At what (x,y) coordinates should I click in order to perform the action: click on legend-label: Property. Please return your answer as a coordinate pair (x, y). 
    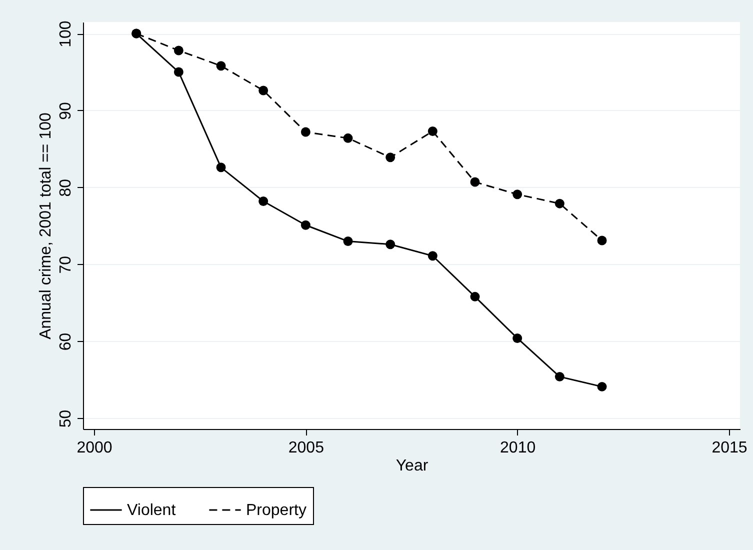
    Looking at the image, I should click on (276, 510).